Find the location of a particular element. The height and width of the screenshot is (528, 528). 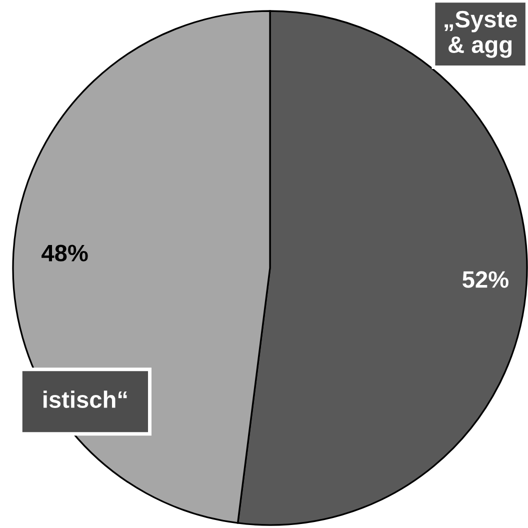

data-label: 48% is located at coordinates (65, 253).